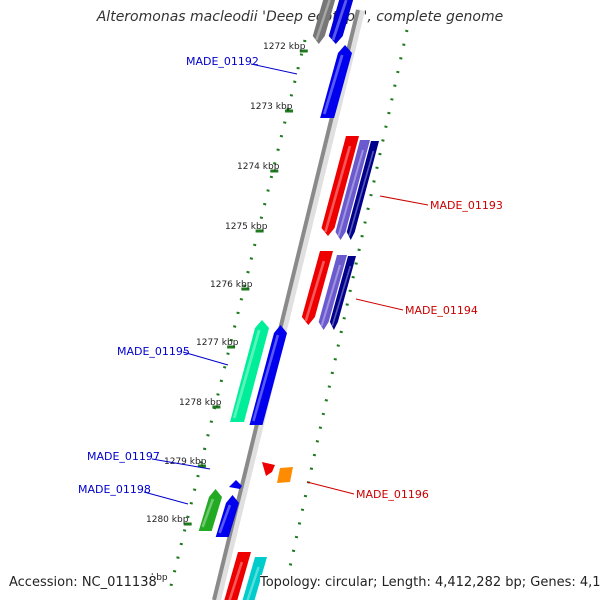 The width and height of the screenshot is (600, 600). What do you see at coordinates (258, 167) in the screenshot?
I see `scale-tick-label: 1274 kbp` at bounding box center [258, 167].